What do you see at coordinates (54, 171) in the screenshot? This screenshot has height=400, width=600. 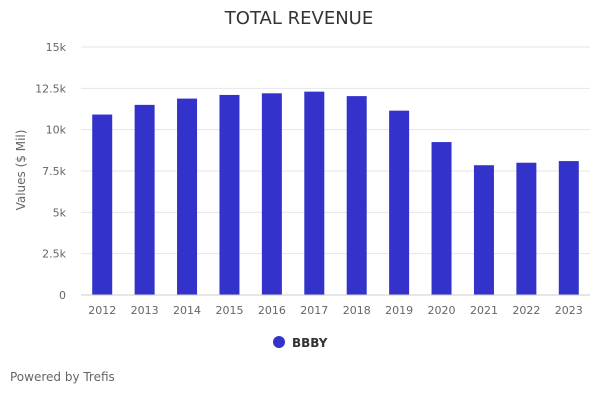 I see `y-tick-label: 7.5k` at bounding box center [54, 171].